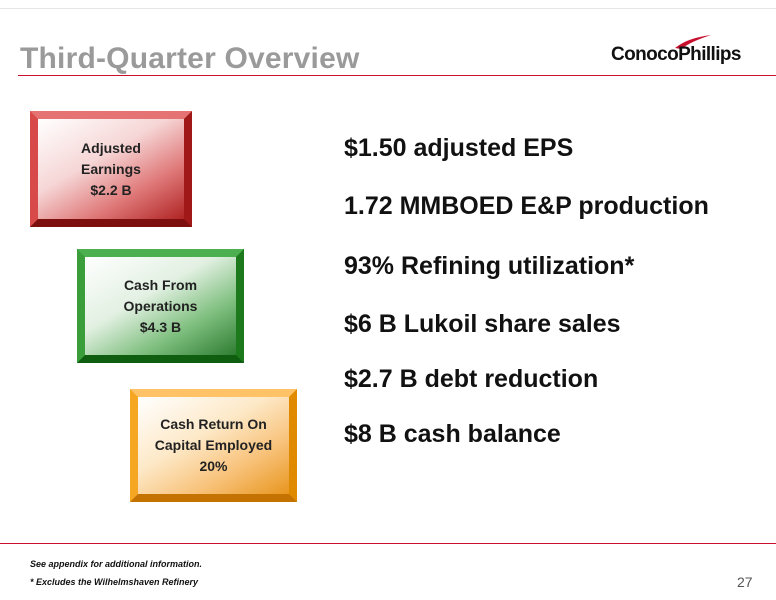  What do you see at coordinates (471, 379) in the screenshot?
I see `highlight-item: $2.7 B debt reduction` at bounding box center [471, 379].